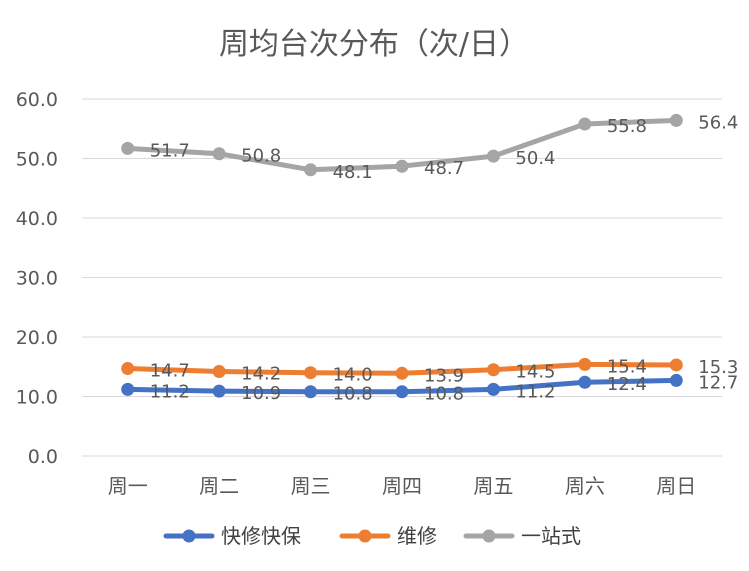 The image size is (749, 571). I want to click on legend: 快修快保 维修 一站式, so click(372, 536).